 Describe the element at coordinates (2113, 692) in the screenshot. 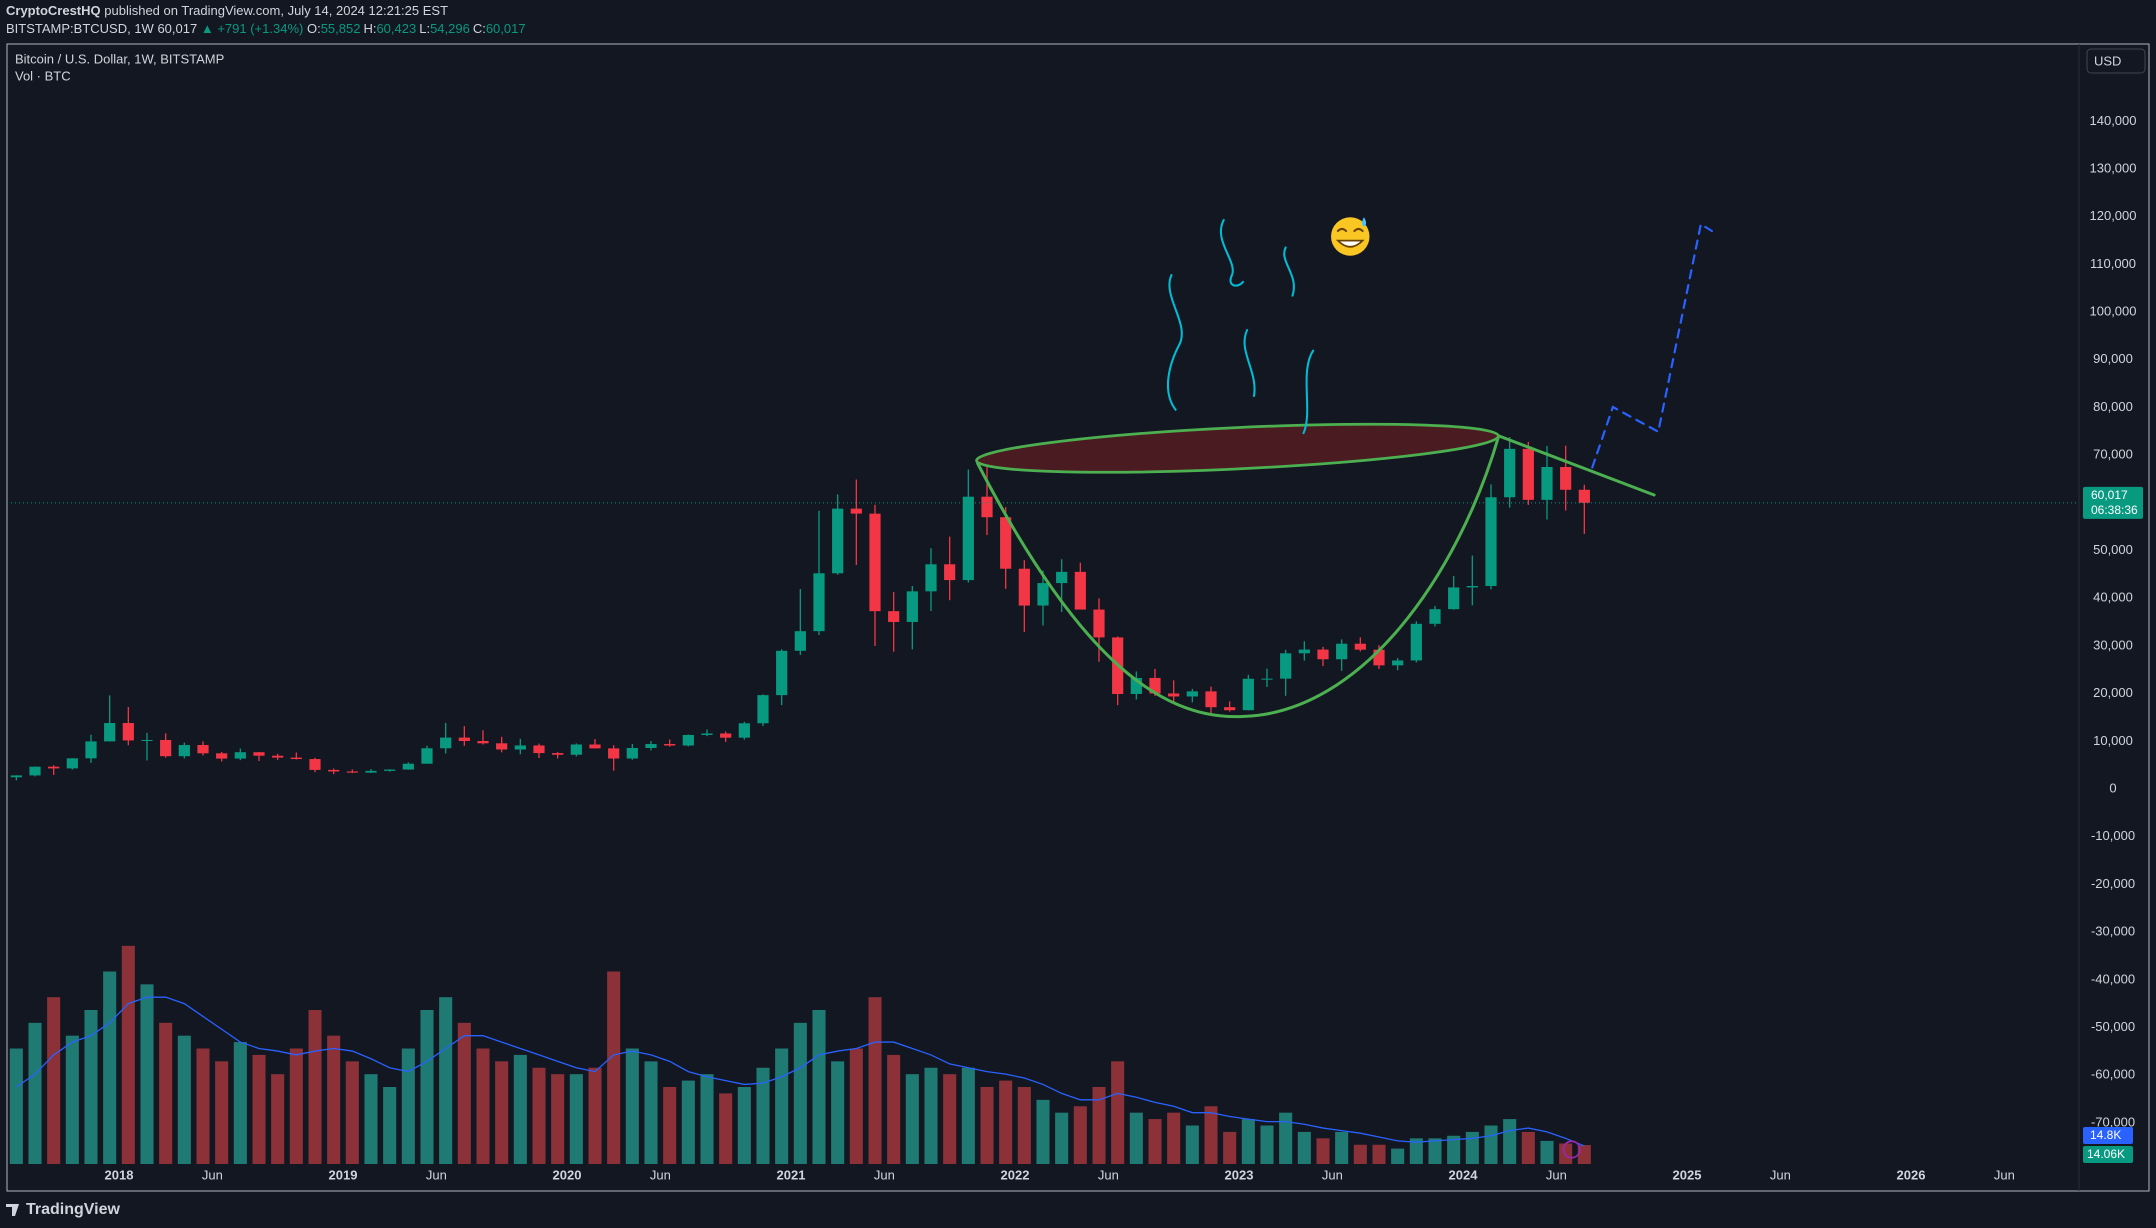

I see `y-tick-label: 20,000` at that location.